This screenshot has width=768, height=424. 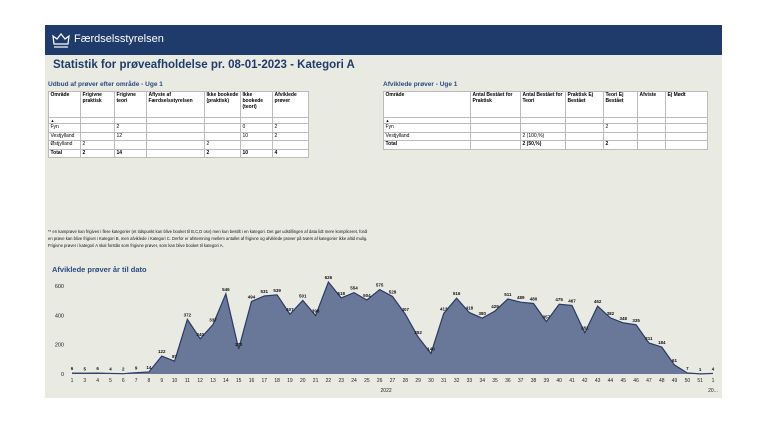 I want to click on x-tick-label: 23, so click(x=341, y=381).